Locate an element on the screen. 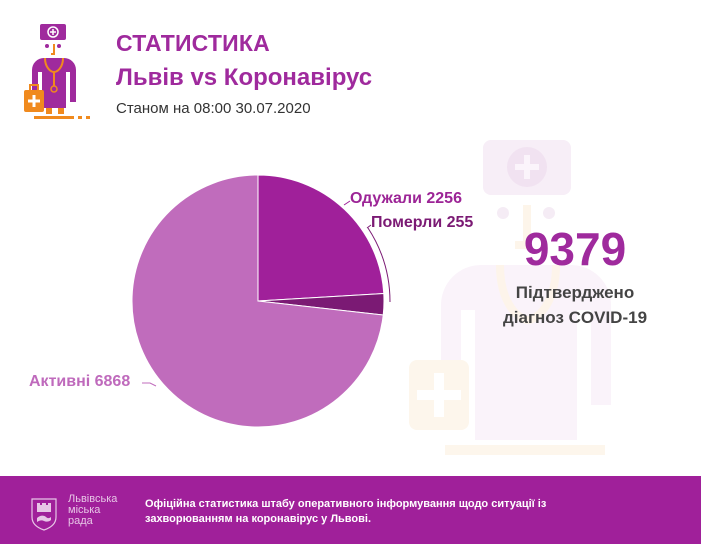 The width and height of the screenshot is (701, 544). city-line-3: рада is located at coordinates (80, 521).